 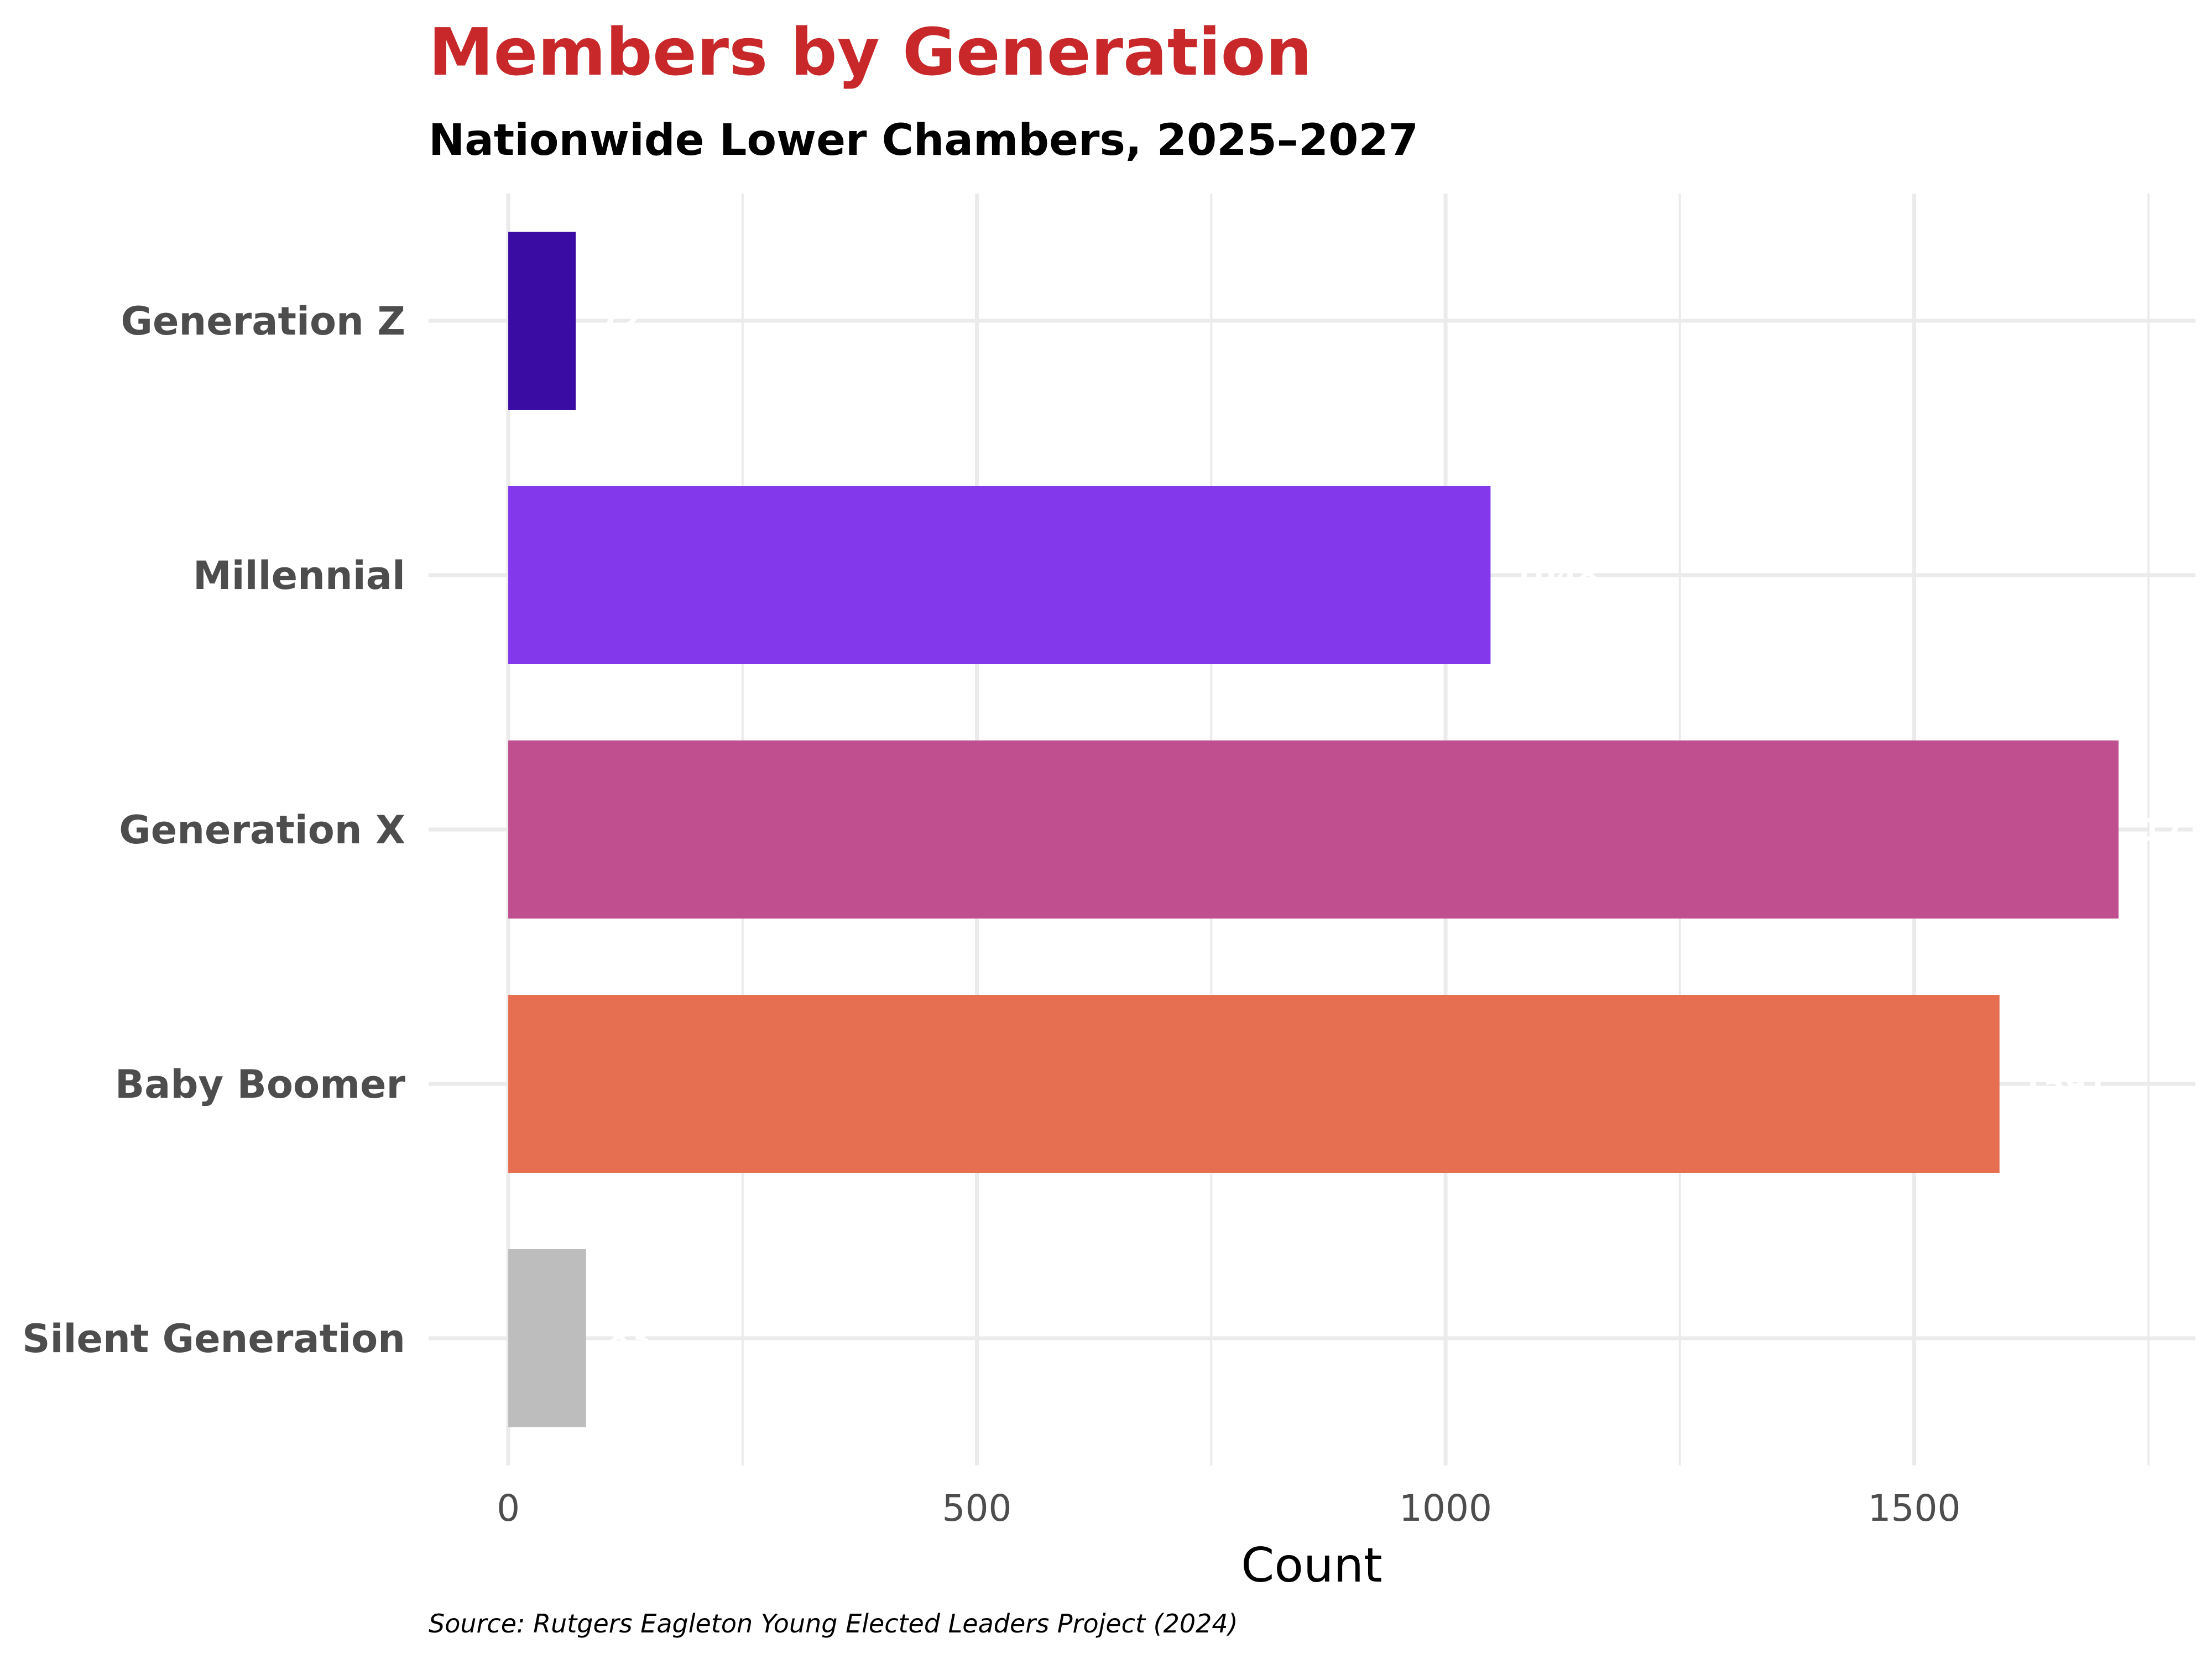 I want to click on x-axis-label: Count, so click(x=1312, y=1566).